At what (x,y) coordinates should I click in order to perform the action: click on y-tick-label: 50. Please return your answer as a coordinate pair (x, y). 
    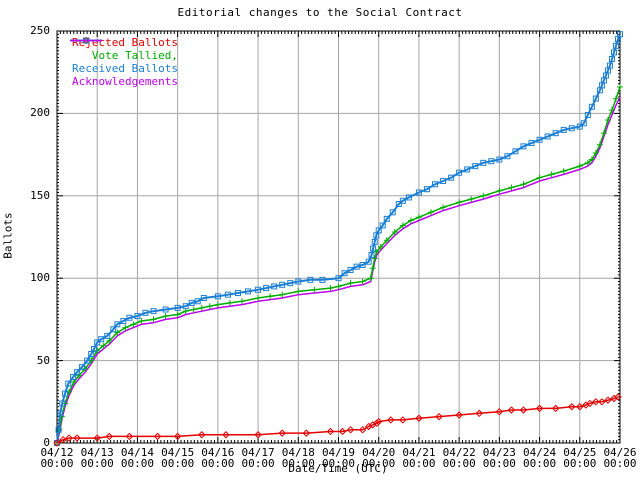
    Looking at the image, I should click on (43, 360).